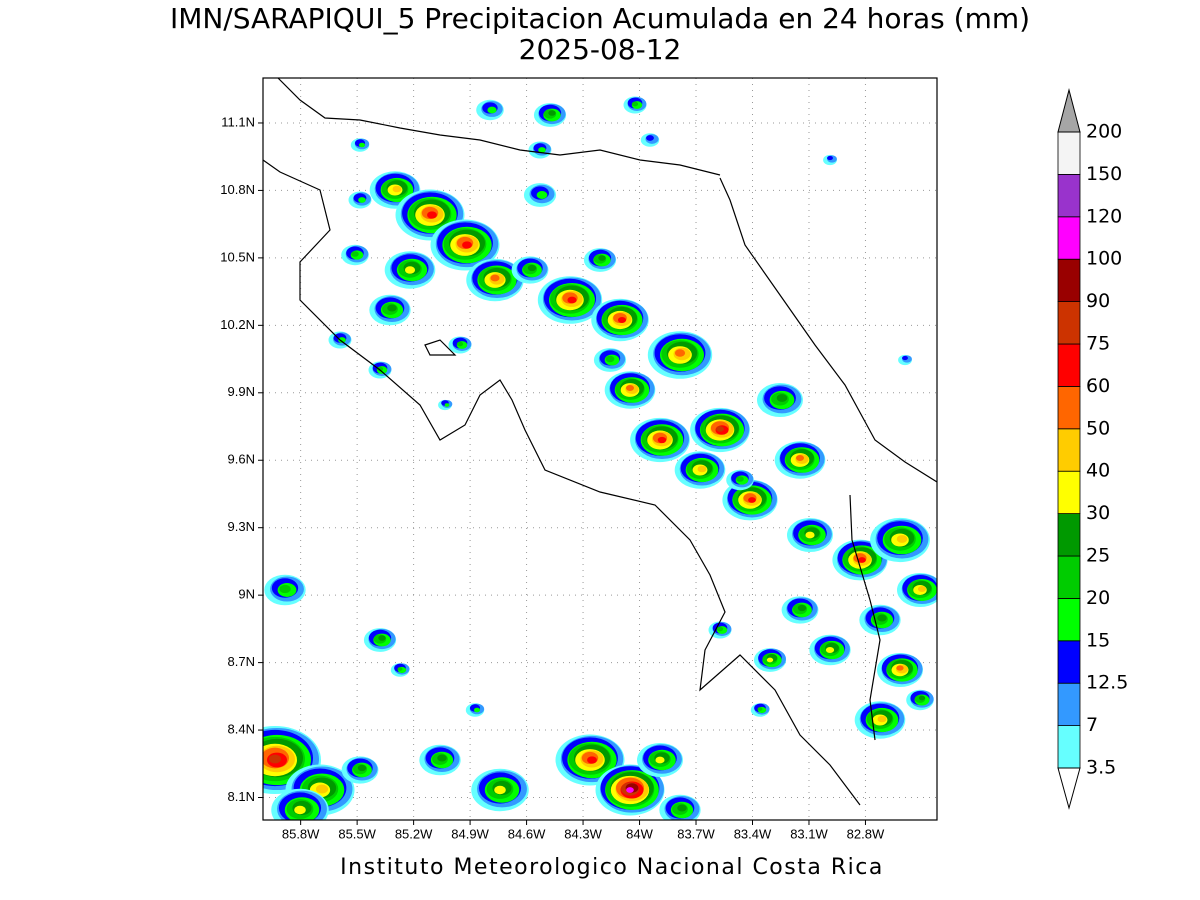 The image size is (1200, 900). What do you see at coordinates (583, 833) in the screenshot?
I see `x-tick-label: 84.3W` at bounding box center [583, 833].